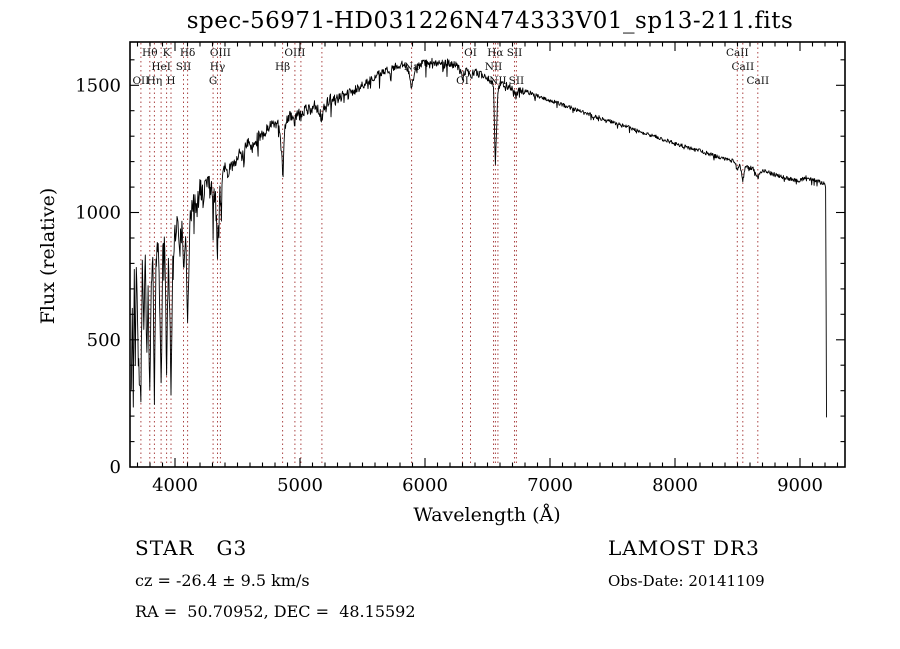 This screenshot has width=900, height=649. I want to click on spectral-line-label: Hδ, so click(187, 53).